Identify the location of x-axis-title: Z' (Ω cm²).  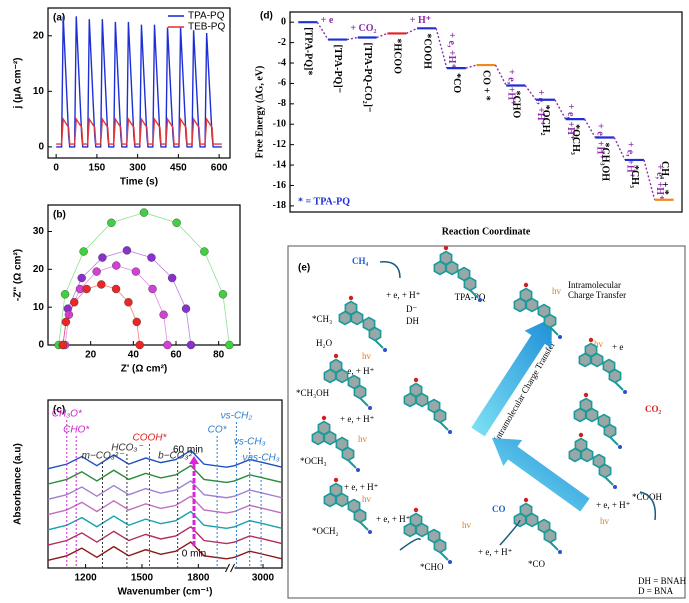
(144, 369).